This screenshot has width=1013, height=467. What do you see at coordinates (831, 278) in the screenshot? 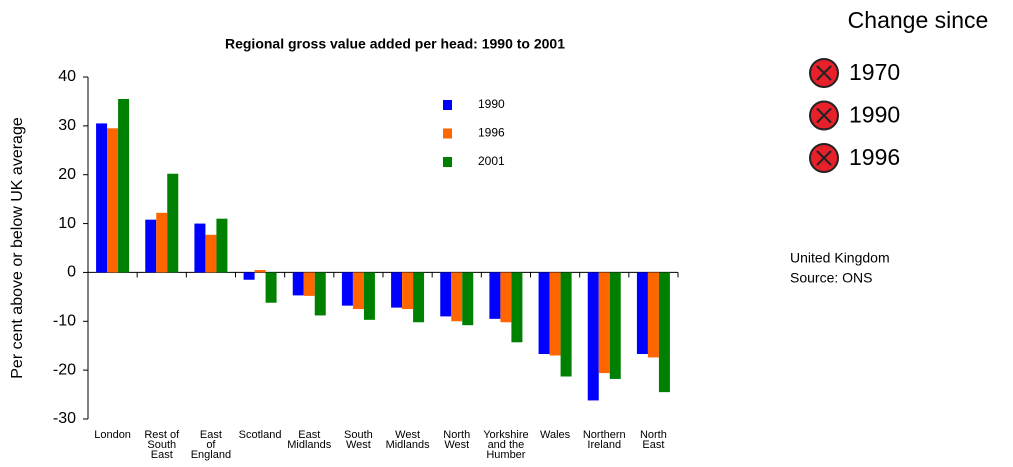
I see `note: Source: ONS` at bounding box center [831, 278].